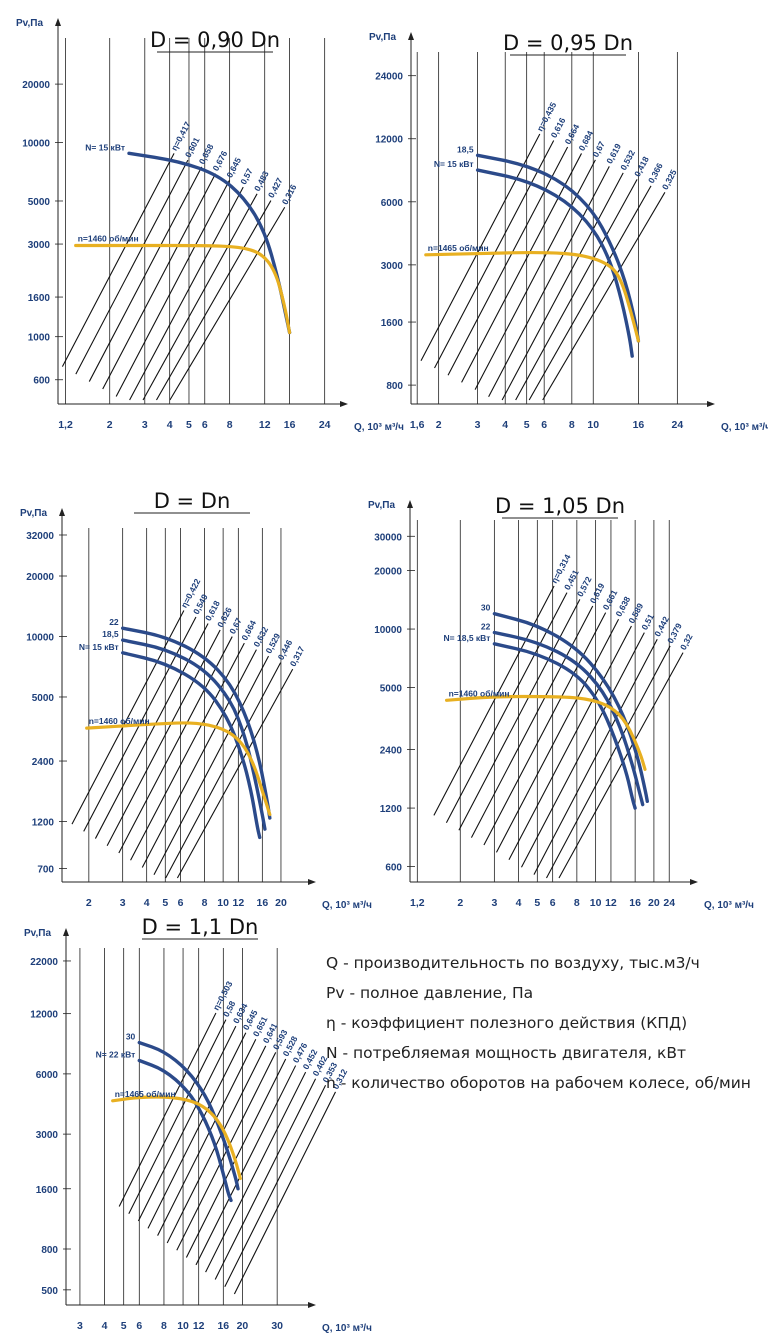 This screenshot has height=1335, width=768. What do you see at coordinates (647, 622) in the screenshot?
I see `efficiency-label: 0,51` at bounding box center [647, 622].